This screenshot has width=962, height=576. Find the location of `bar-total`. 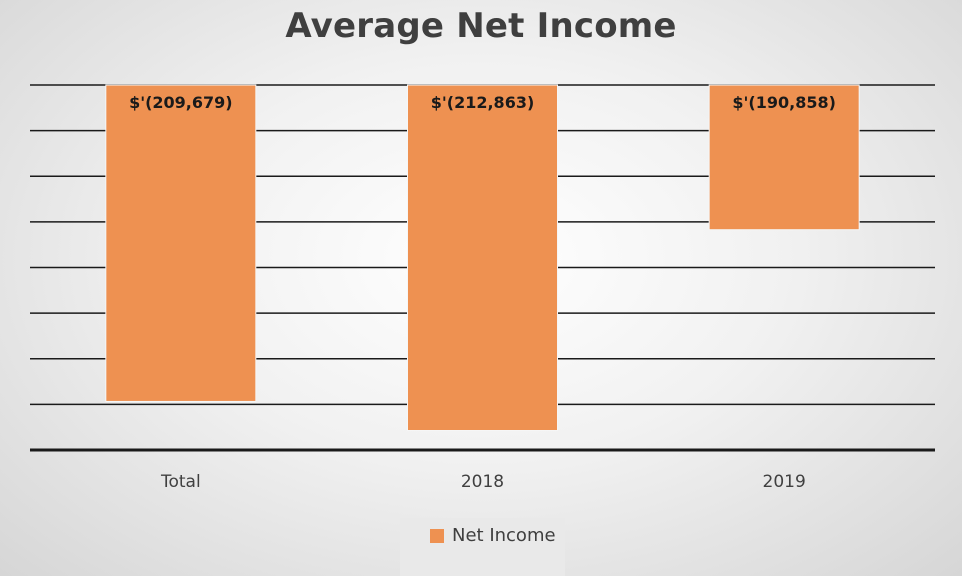

bar-total is located at coordinates (181, 243).